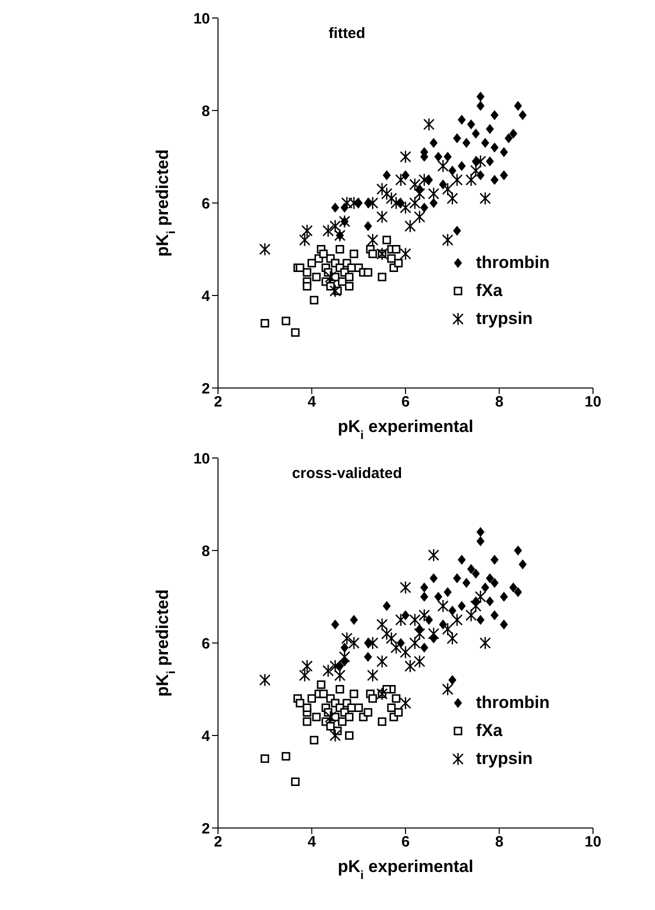 The image size is (655, 910). What do you see at coordinates (347, 33) in the screenshot?
I see `text: fitted` at bounding box center [347, 33].